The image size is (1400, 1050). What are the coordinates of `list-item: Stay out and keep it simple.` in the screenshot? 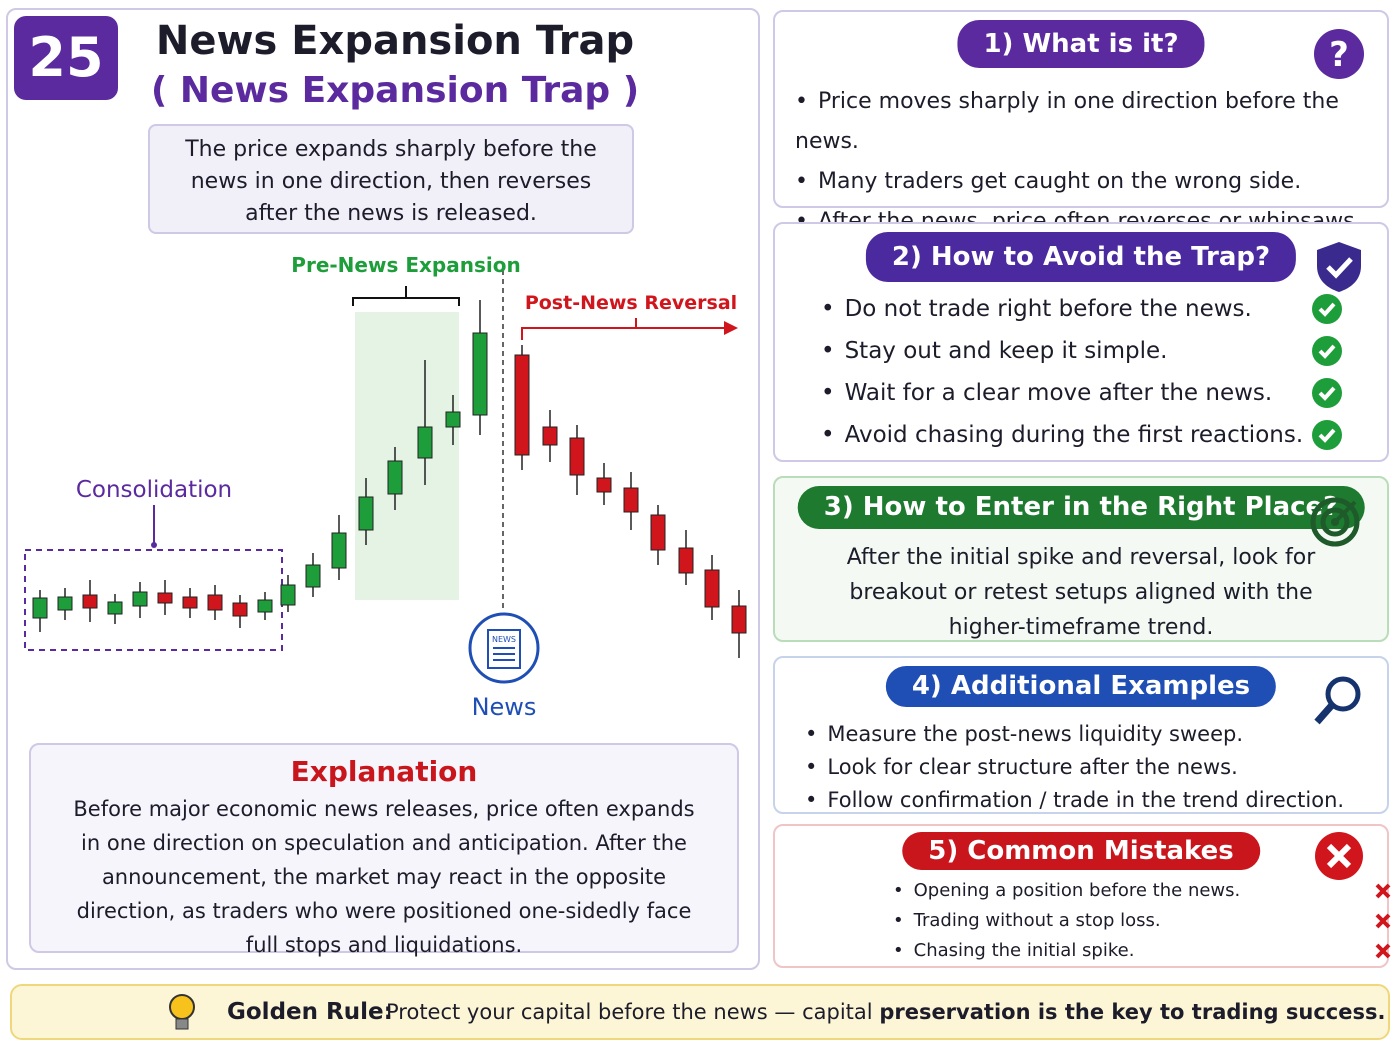 It's located at (1081, 351).